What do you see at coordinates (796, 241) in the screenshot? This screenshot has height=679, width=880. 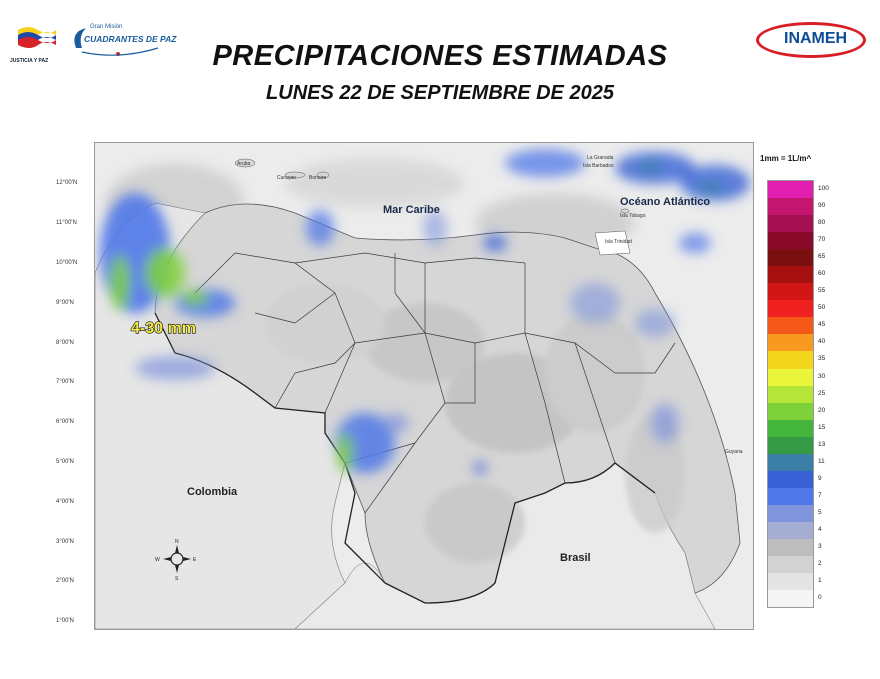 I see `legend-row: 70` at bounding box center [796, 241].